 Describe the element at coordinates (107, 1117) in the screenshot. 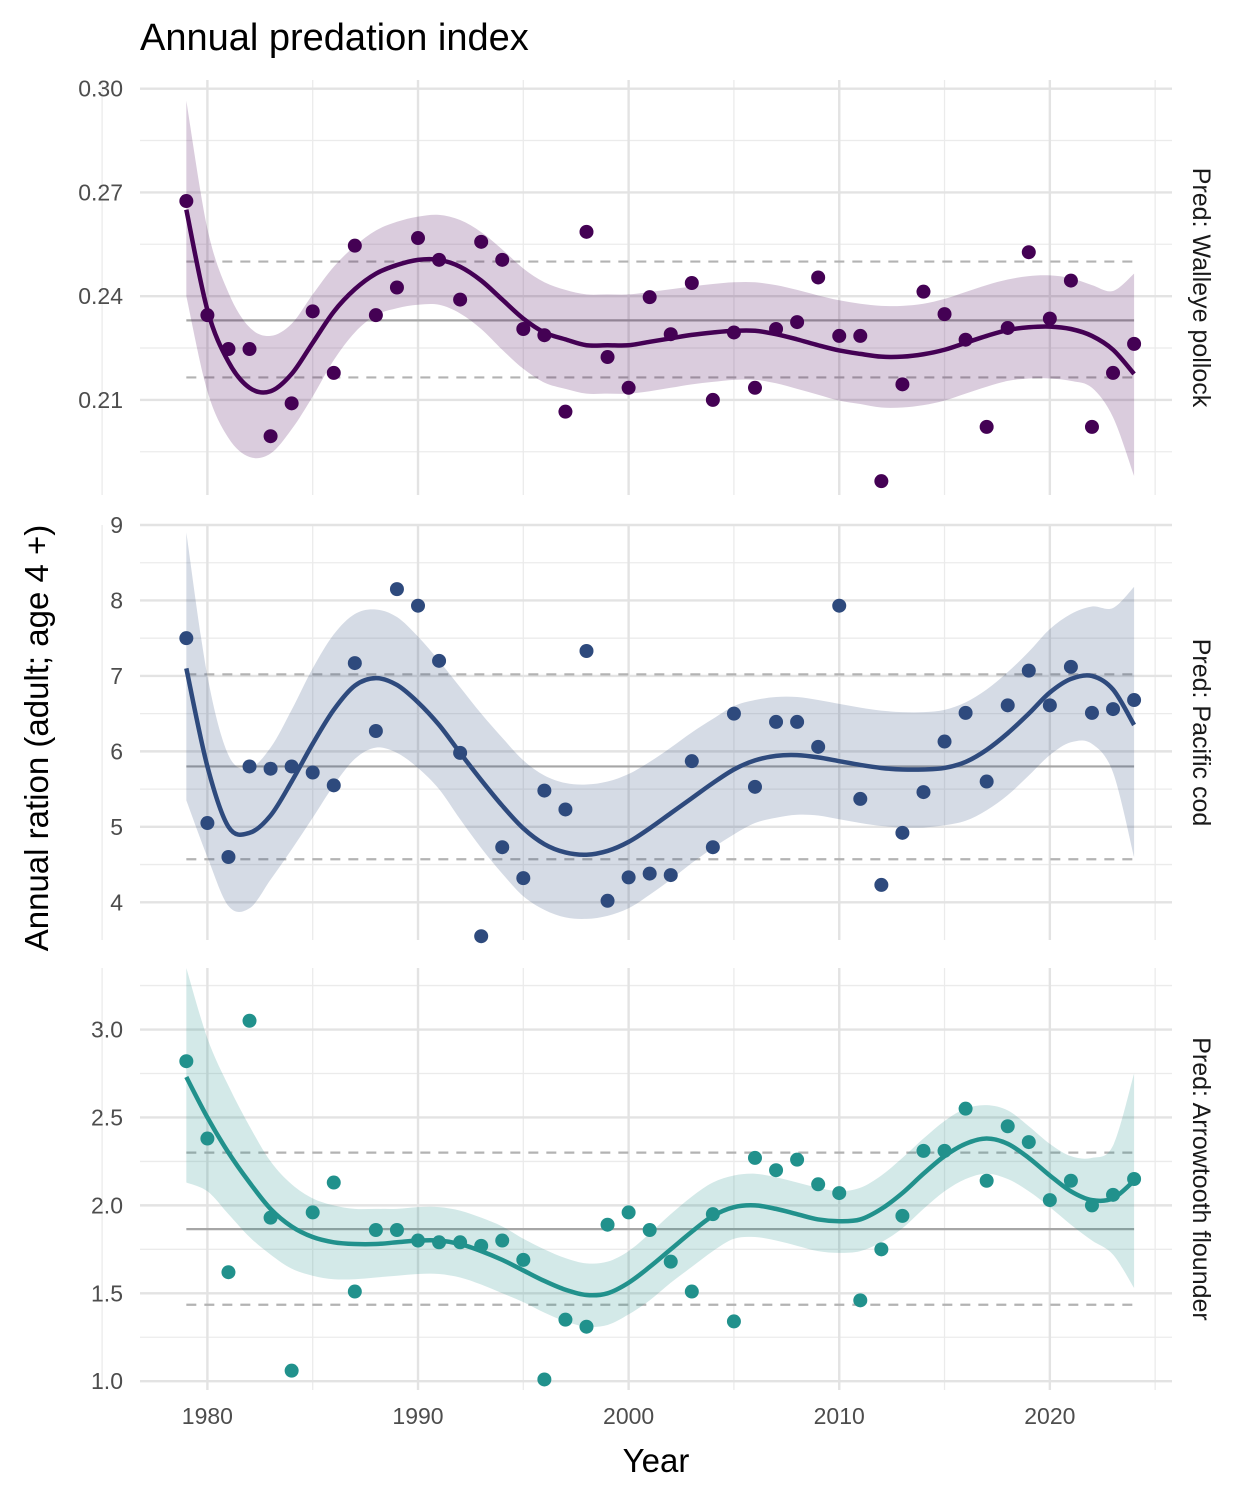

I see `y-tick-label: 2.5` at that location.